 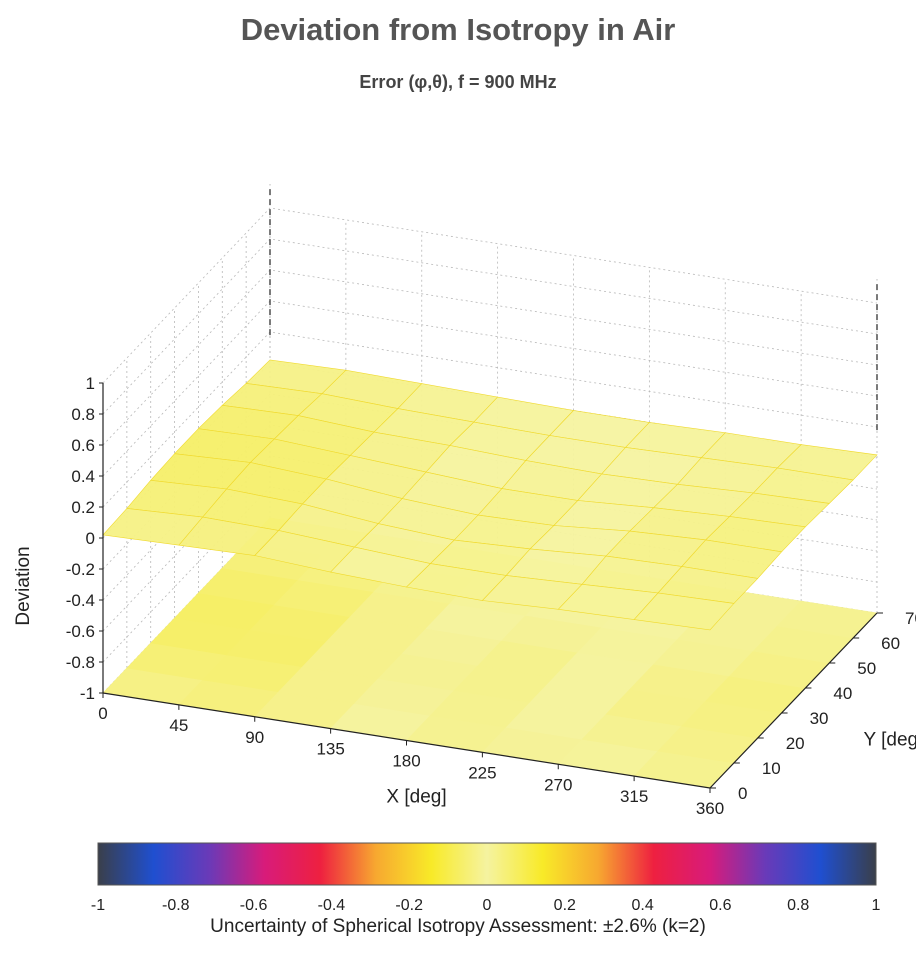 I want to click on z-tick-label: 0.4, so click(x=83, y=476).